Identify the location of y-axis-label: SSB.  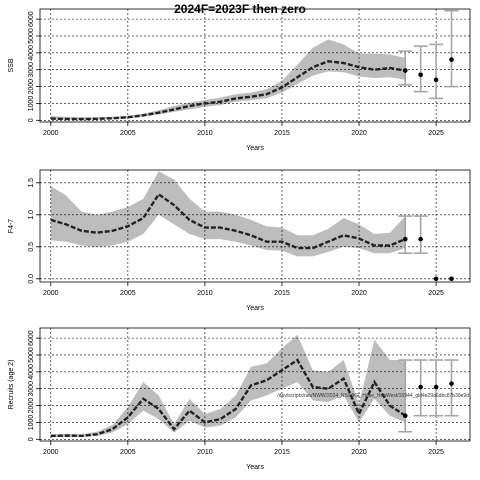
(11, 65).